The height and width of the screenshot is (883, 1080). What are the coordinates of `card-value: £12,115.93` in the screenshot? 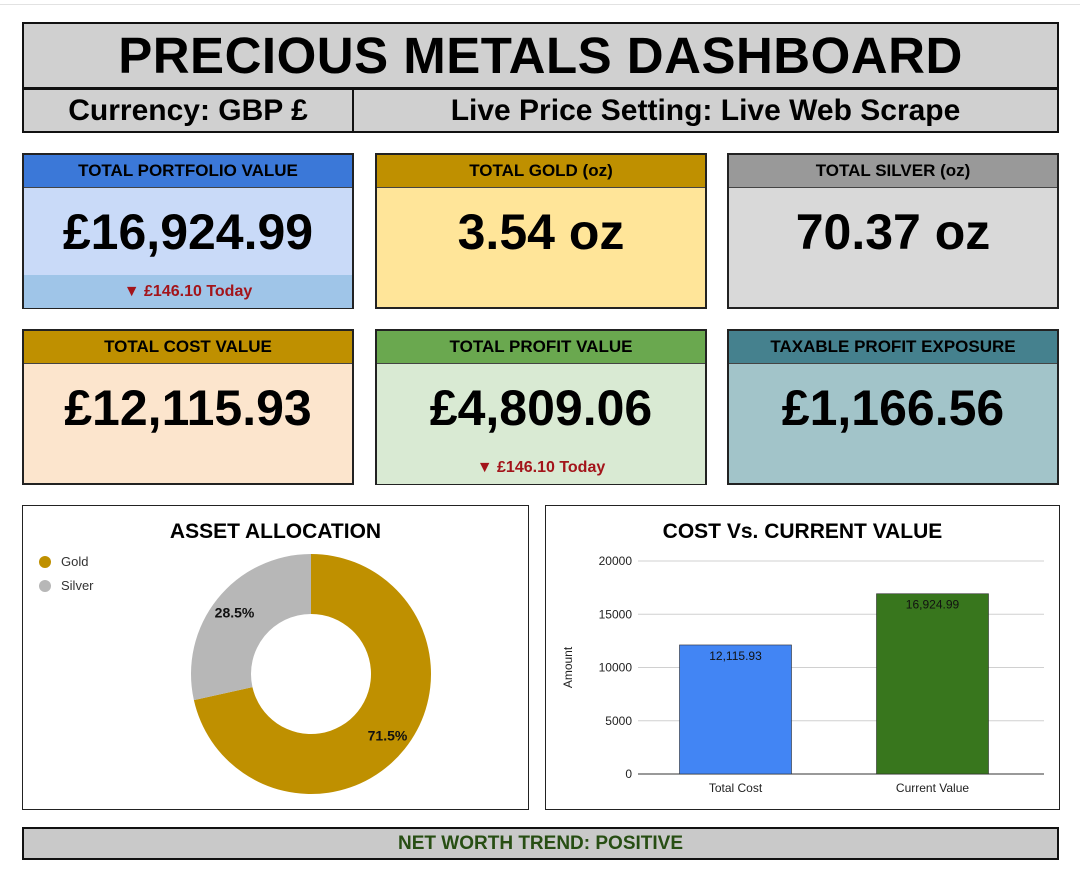 It's located at (188, 408).